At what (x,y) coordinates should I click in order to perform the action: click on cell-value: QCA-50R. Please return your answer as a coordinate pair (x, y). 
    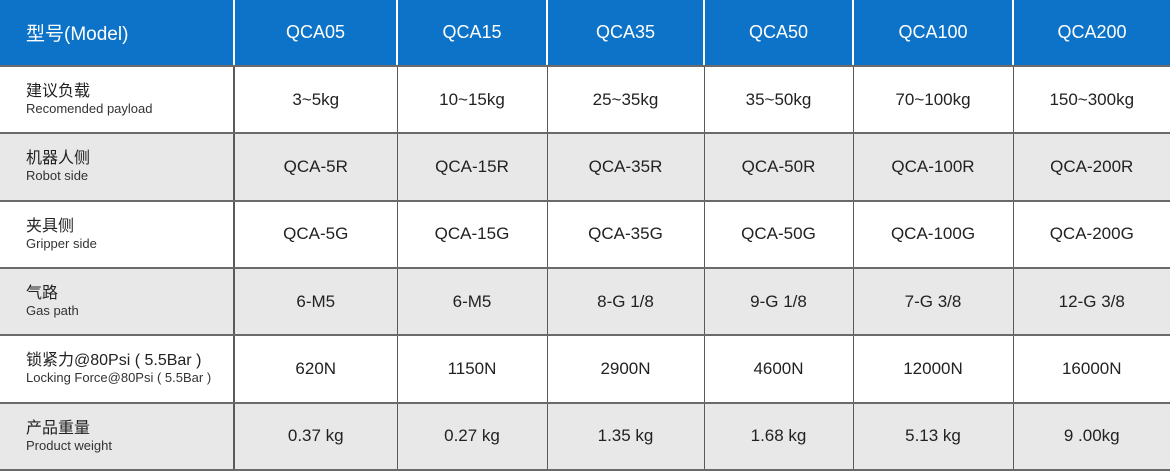
    Looking at the image, I should click on (779, 167).